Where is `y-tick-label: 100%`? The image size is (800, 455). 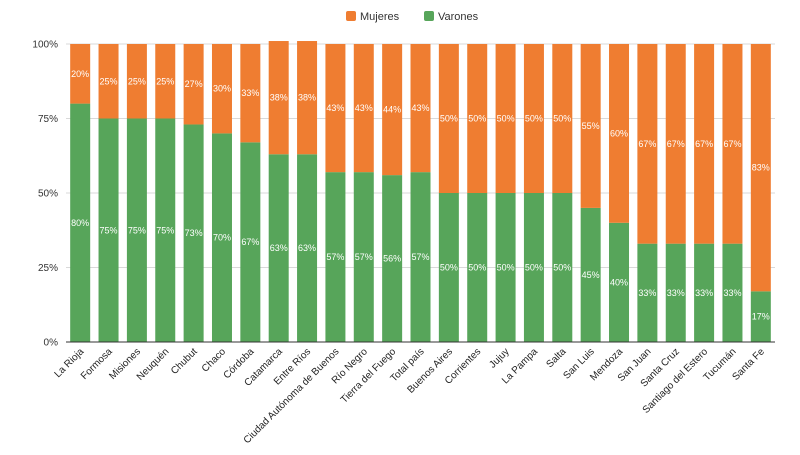
y-tick-label: 100% is located at coordinates (45, 45).